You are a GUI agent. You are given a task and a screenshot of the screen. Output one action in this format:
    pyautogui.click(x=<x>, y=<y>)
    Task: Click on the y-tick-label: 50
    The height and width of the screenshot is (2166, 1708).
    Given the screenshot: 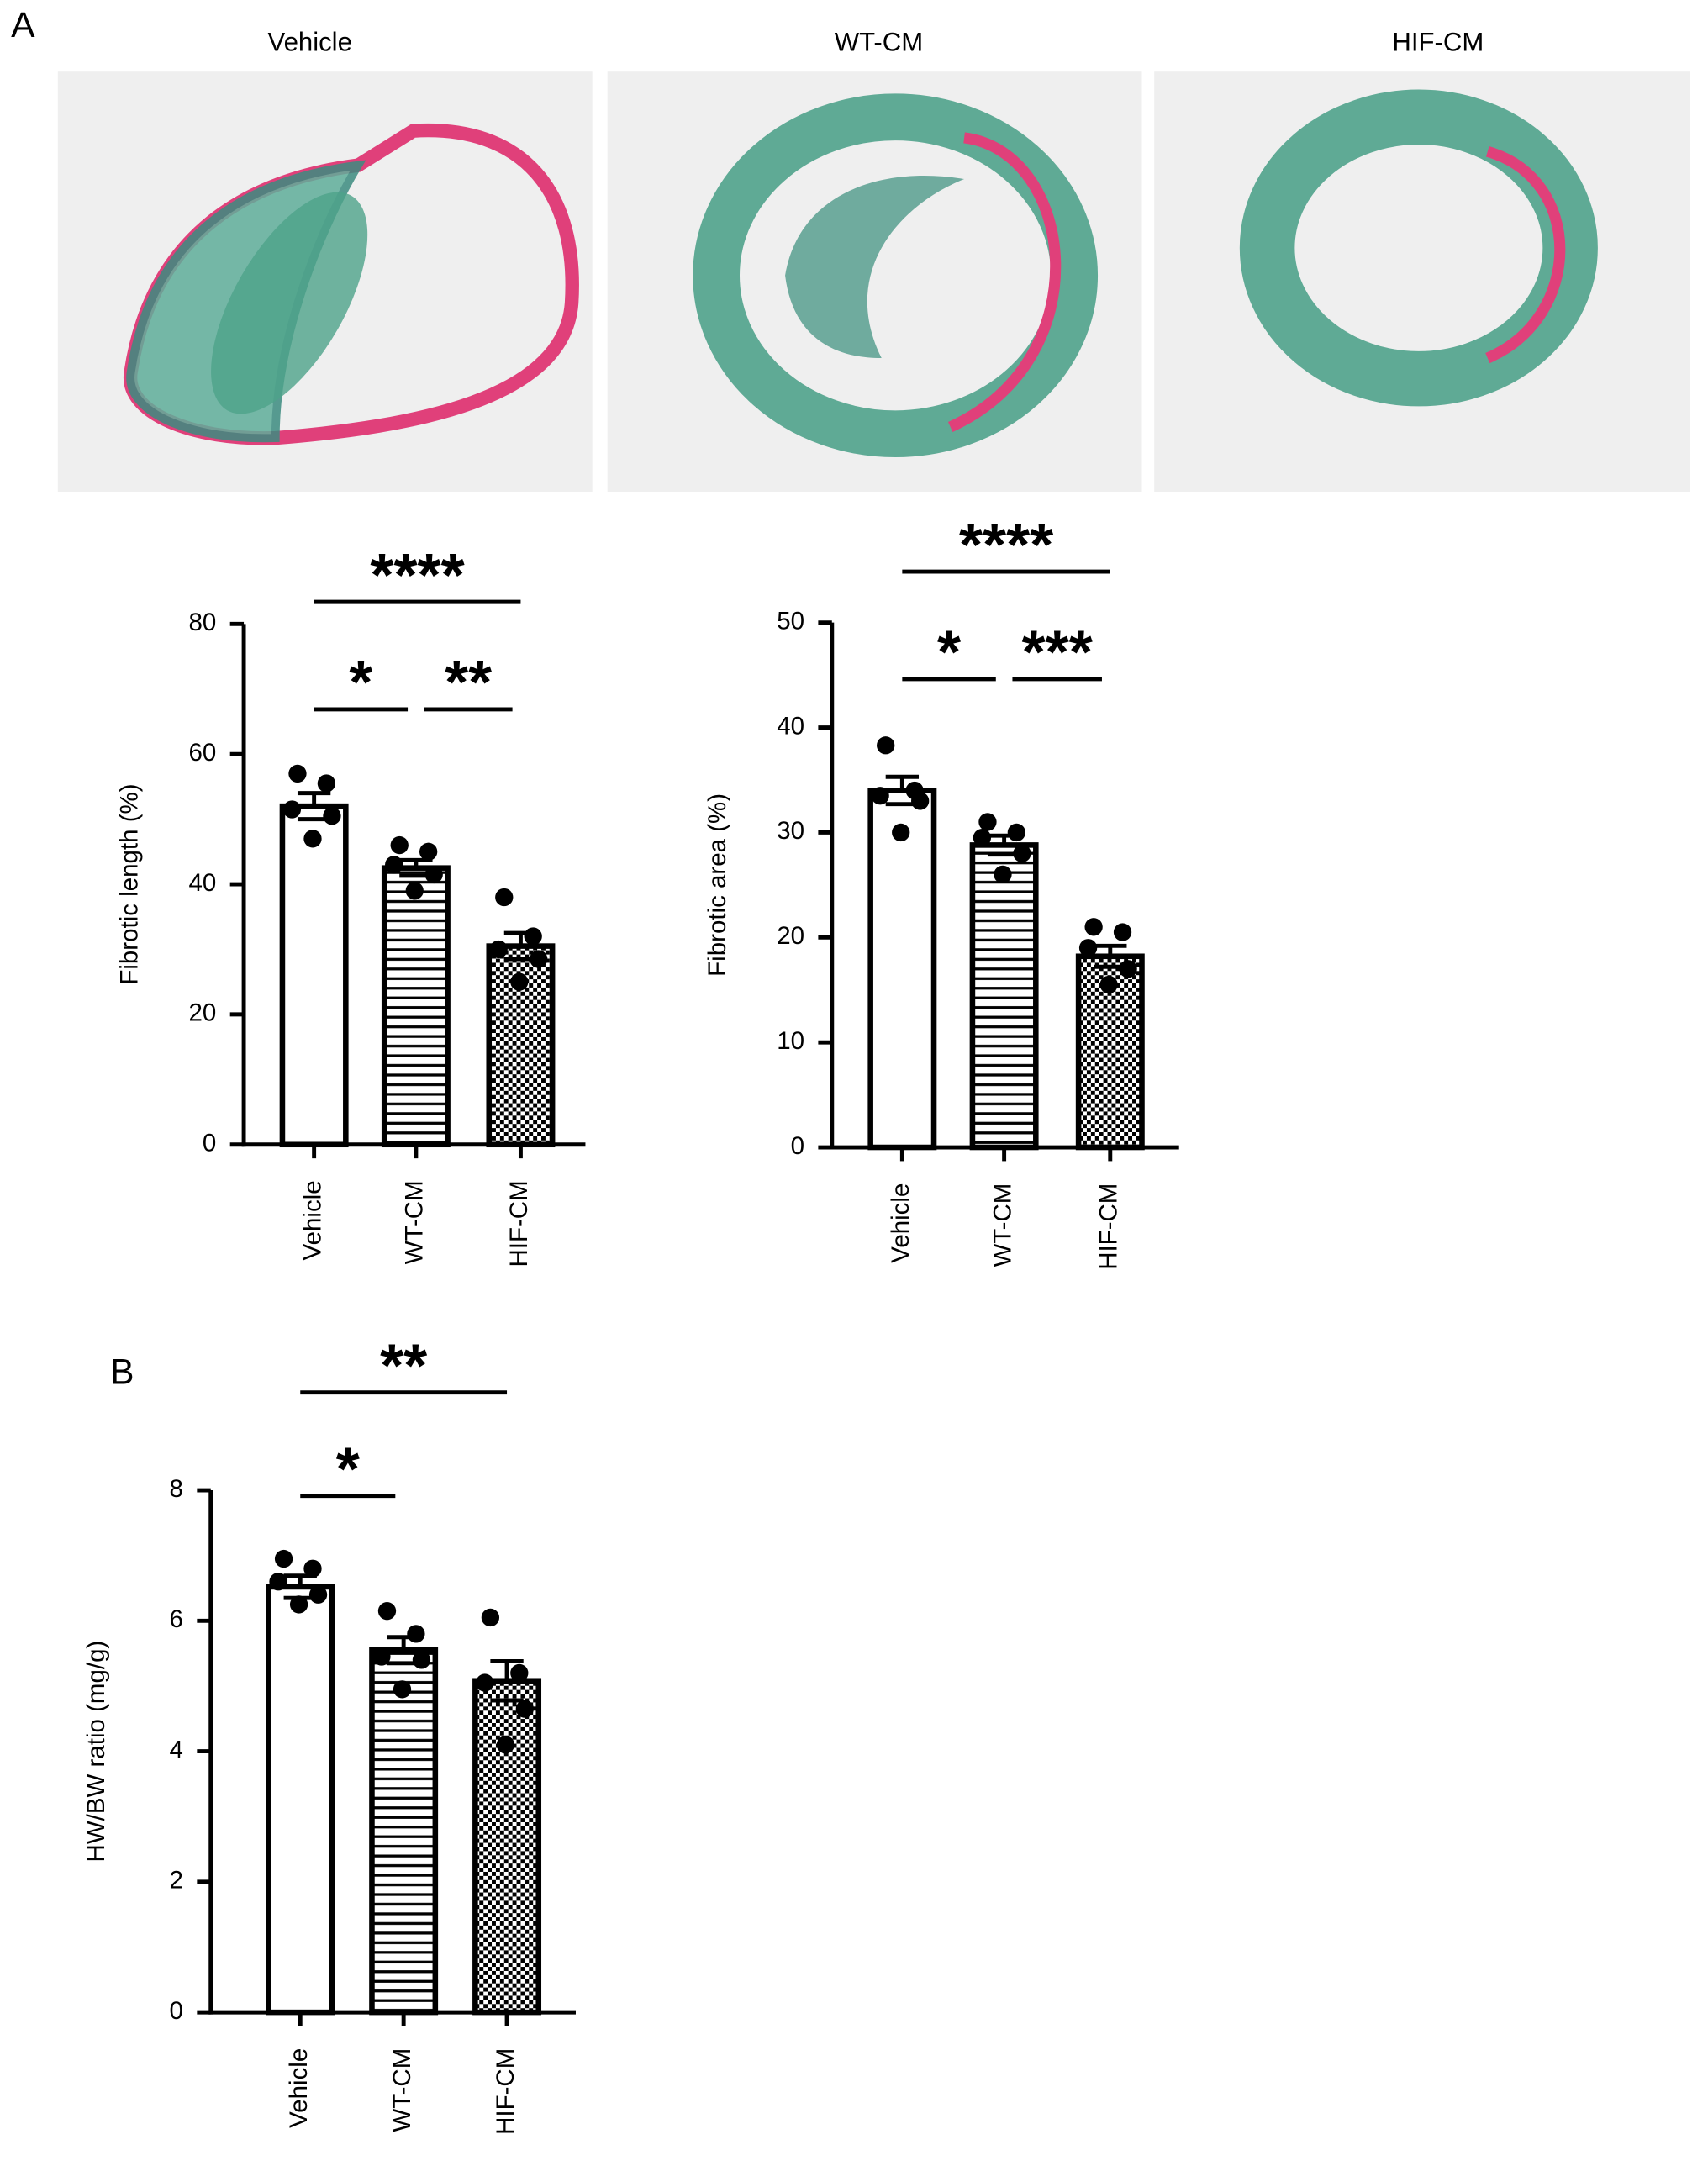 What is the action you would take?
    pyautogui.click(x=790, y=621)
    